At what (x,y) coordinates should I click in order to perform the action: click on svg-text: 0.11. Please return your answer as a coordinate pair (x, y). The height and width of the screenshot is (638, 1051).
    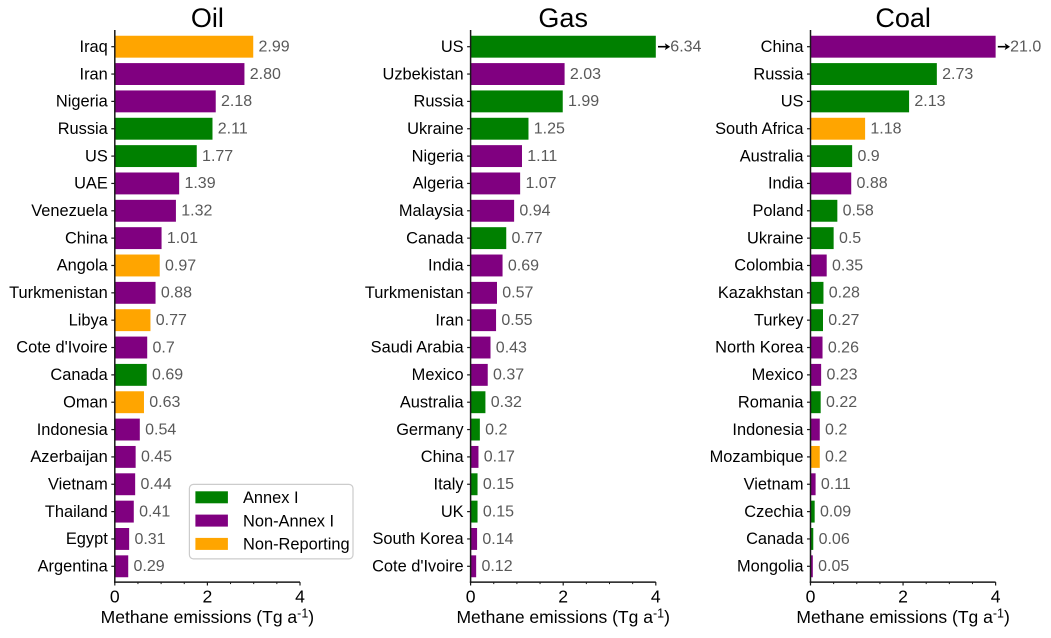
    Looking at the image, I should click on (836, 484).